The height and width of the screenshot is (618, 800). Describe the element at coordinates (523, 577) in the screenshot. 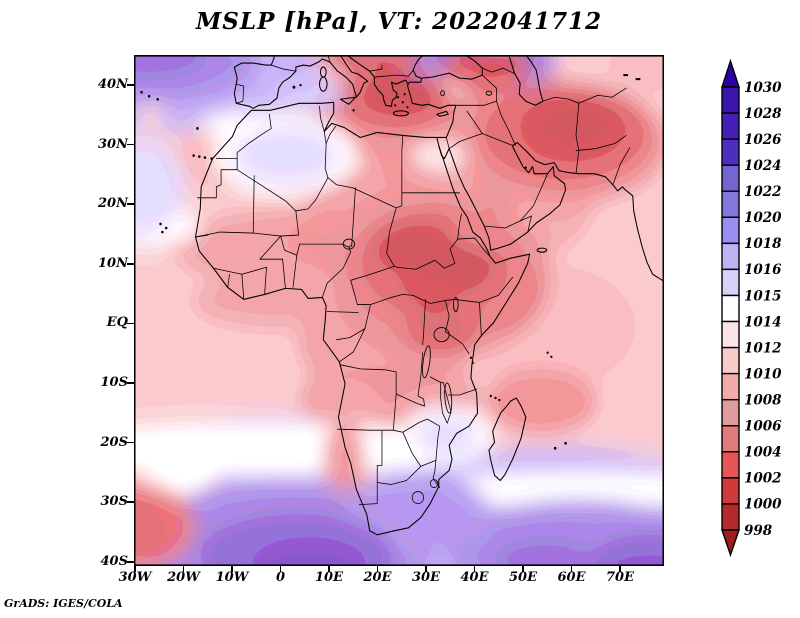

I see `x-tick-label: 50E` at that location.